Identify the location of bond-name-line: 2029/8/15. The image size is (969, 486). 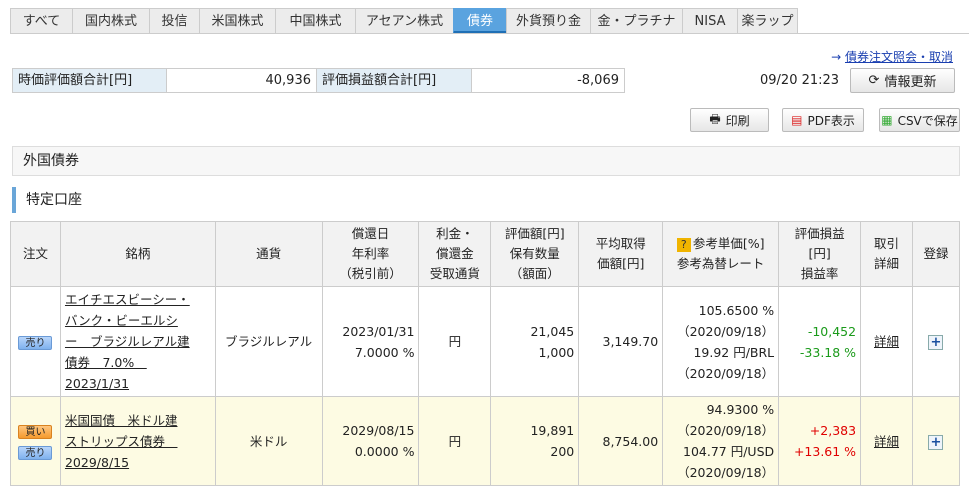
(97, 462).